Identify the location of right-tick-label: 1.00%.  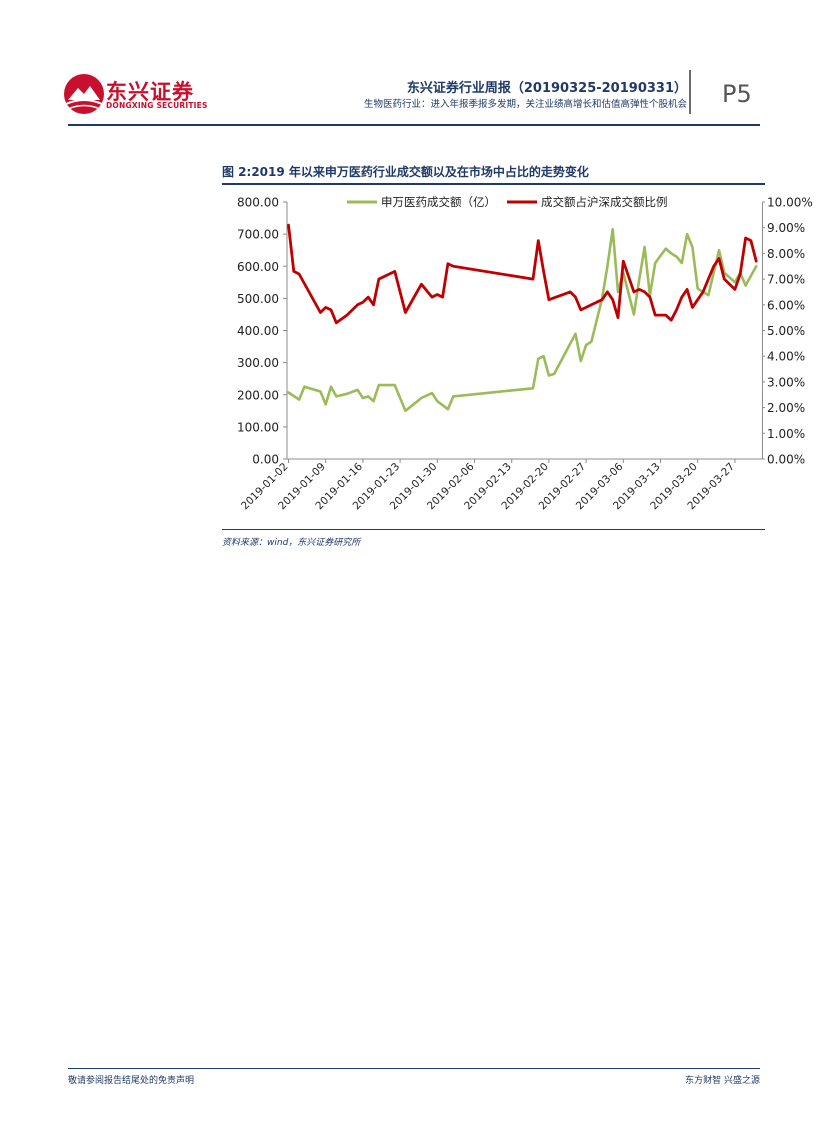
(786, 434).